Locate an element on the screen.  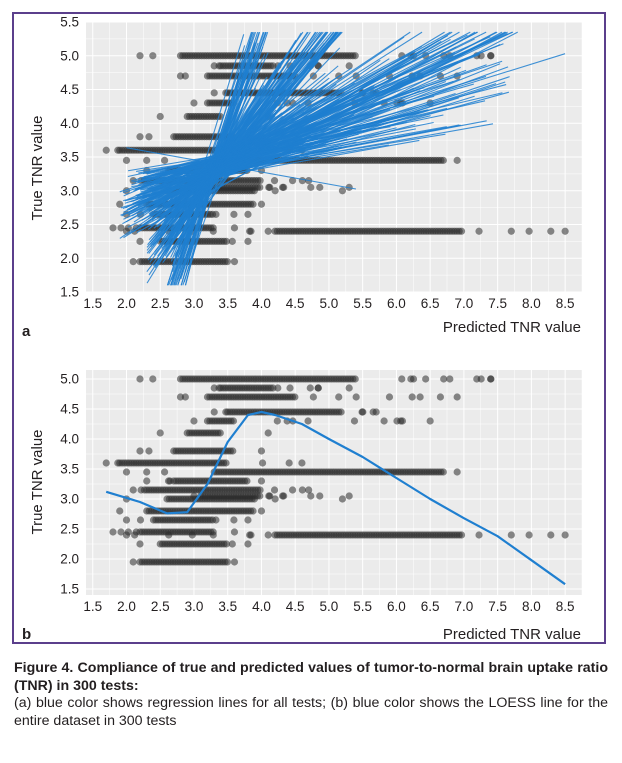
x-tick-label: 7.5 is located at coordinates (497, 303).